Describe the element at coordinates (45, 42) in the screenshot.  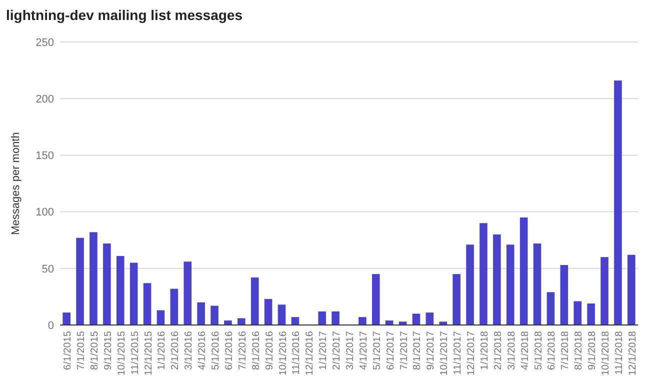
I see `y-tick-label: 250` at that location.